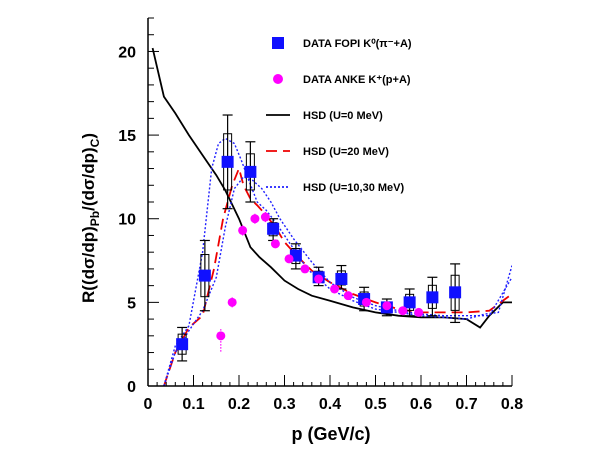  Describe the element at coordinates (284, 404) in the screenshot. I see `x-tick-label: 0.3` at that location.